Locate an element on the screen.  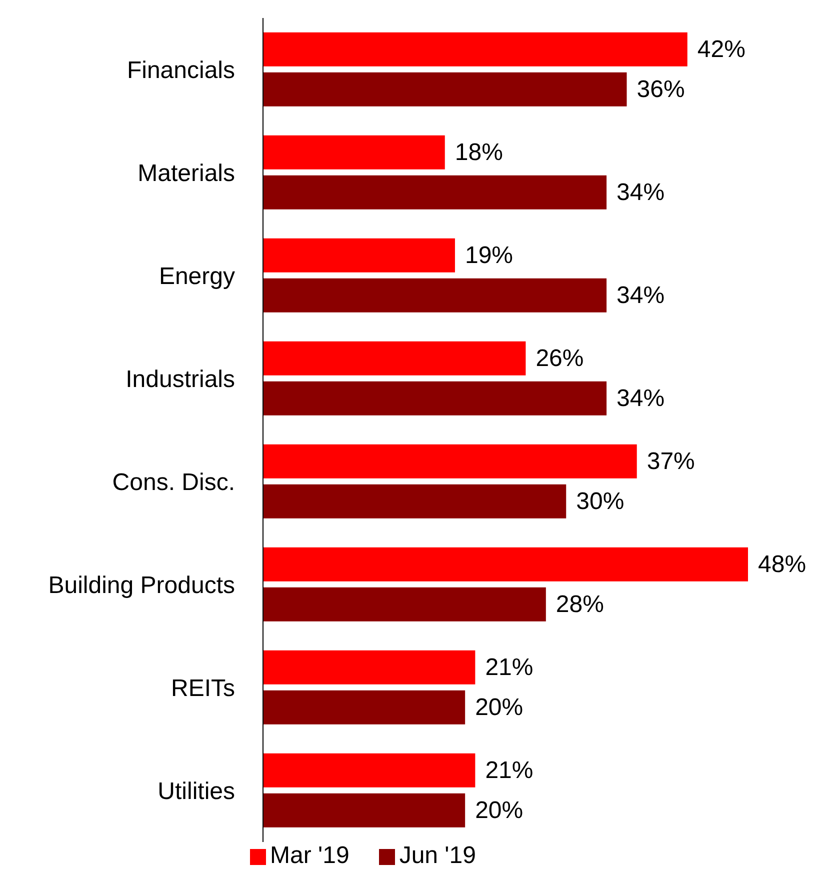
data-label: 30% is located at coordinates (600, 501).